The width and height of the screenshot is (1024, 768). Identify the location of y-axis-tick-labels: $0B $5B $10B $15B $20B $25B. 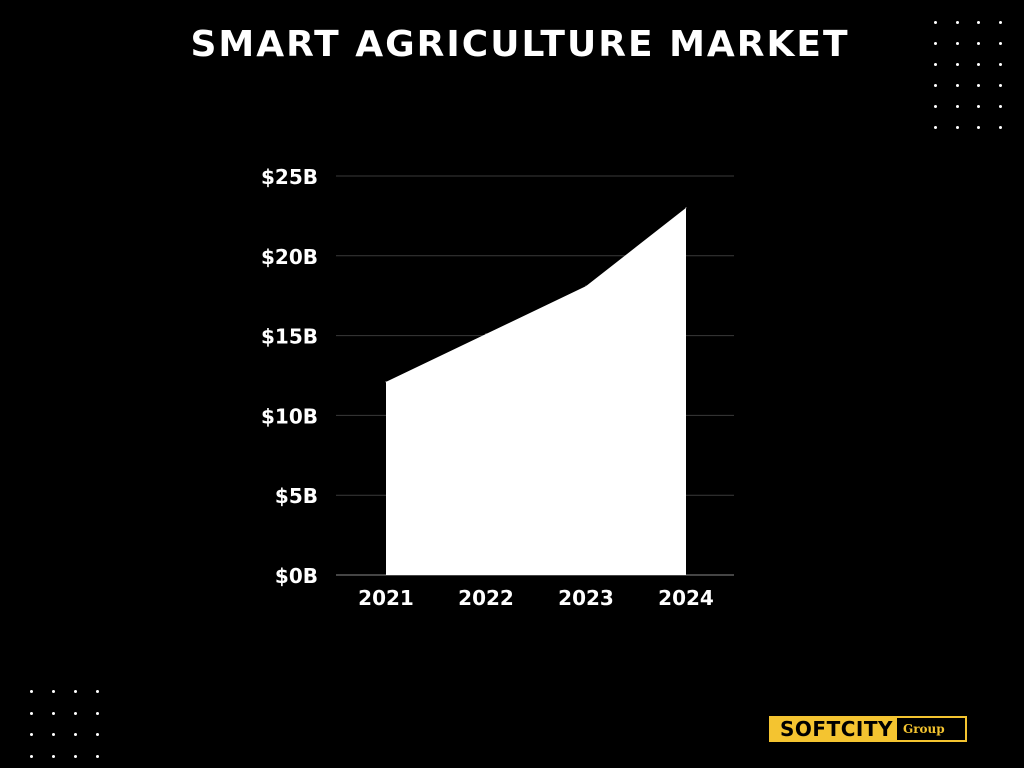
(289, 376).